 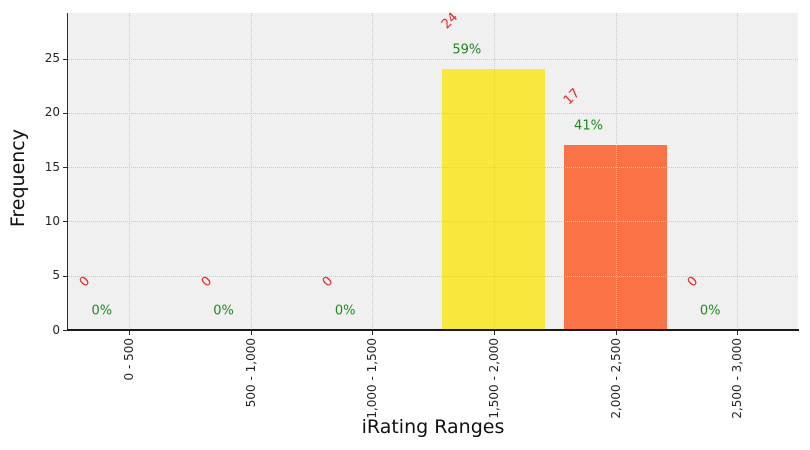 I want to click on x-tick-label: 500 - 1,000, so click(x=250, y=373).